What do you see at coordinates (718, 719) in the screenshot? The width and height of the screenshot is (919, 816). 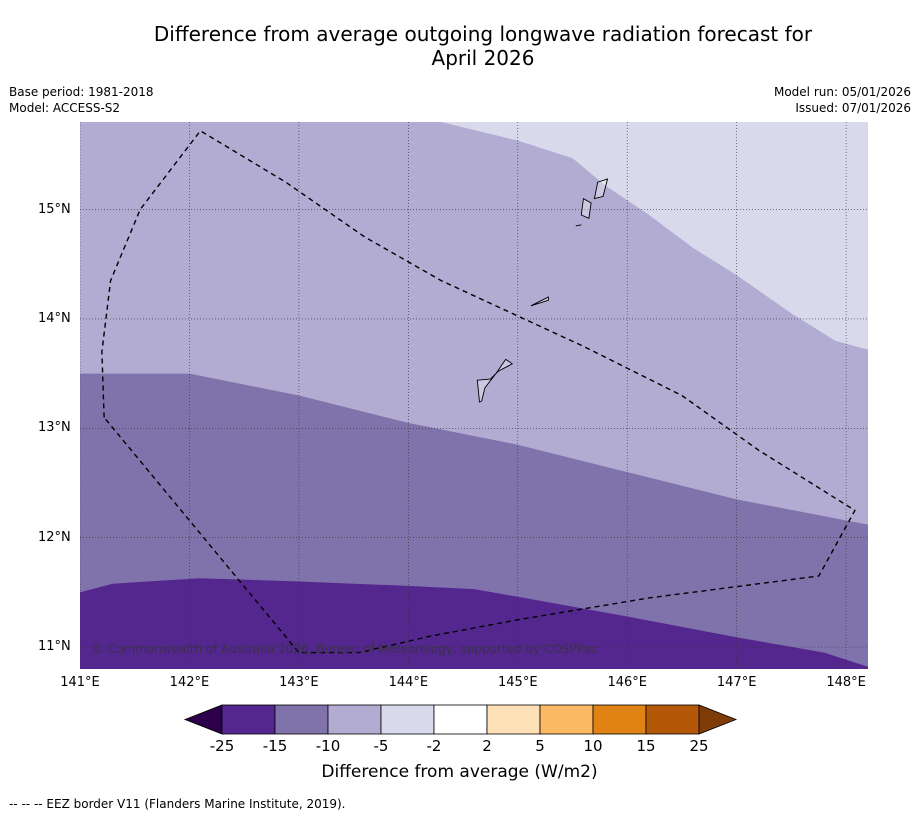 I see `colorbar-over-arrow` at bounding box center [718, 719].